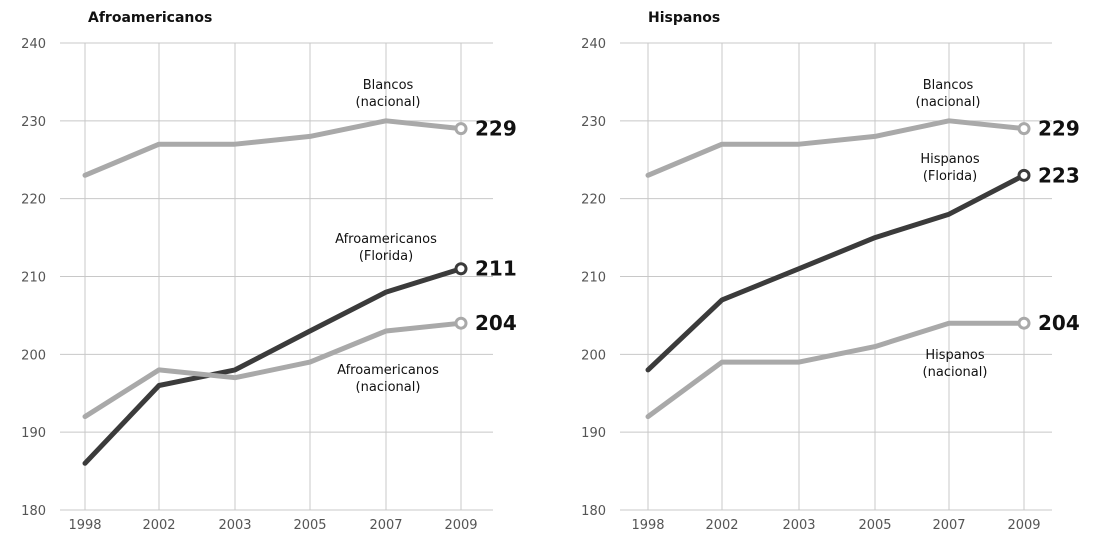 This screenshot has width=1100, height=535. Describe the element at coordinates (1059, 175) in the screenshot. I see `end-value-label: 223` at that location.